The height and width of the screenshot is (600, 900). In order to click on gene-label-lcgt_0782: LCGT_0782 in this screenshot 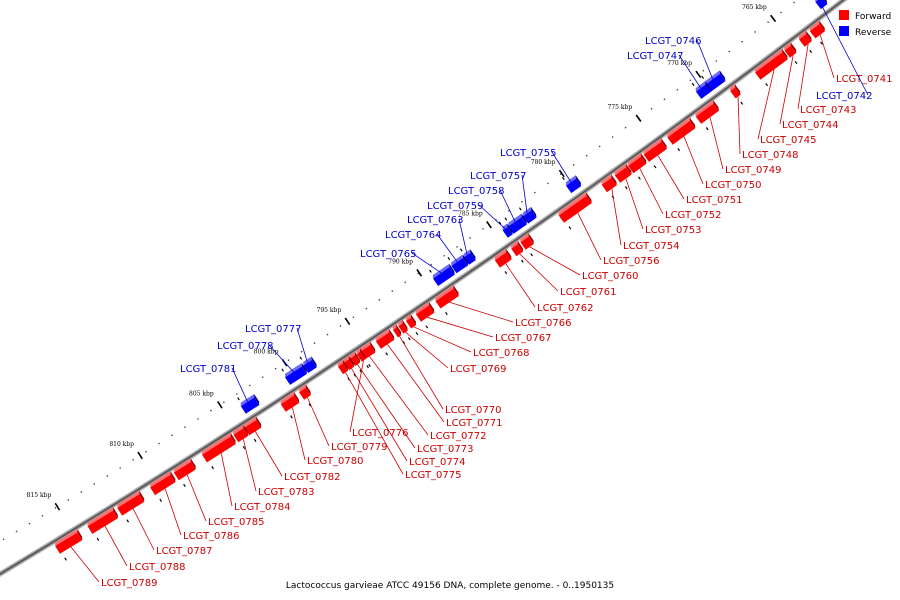, I will do `click(312, 477)`.